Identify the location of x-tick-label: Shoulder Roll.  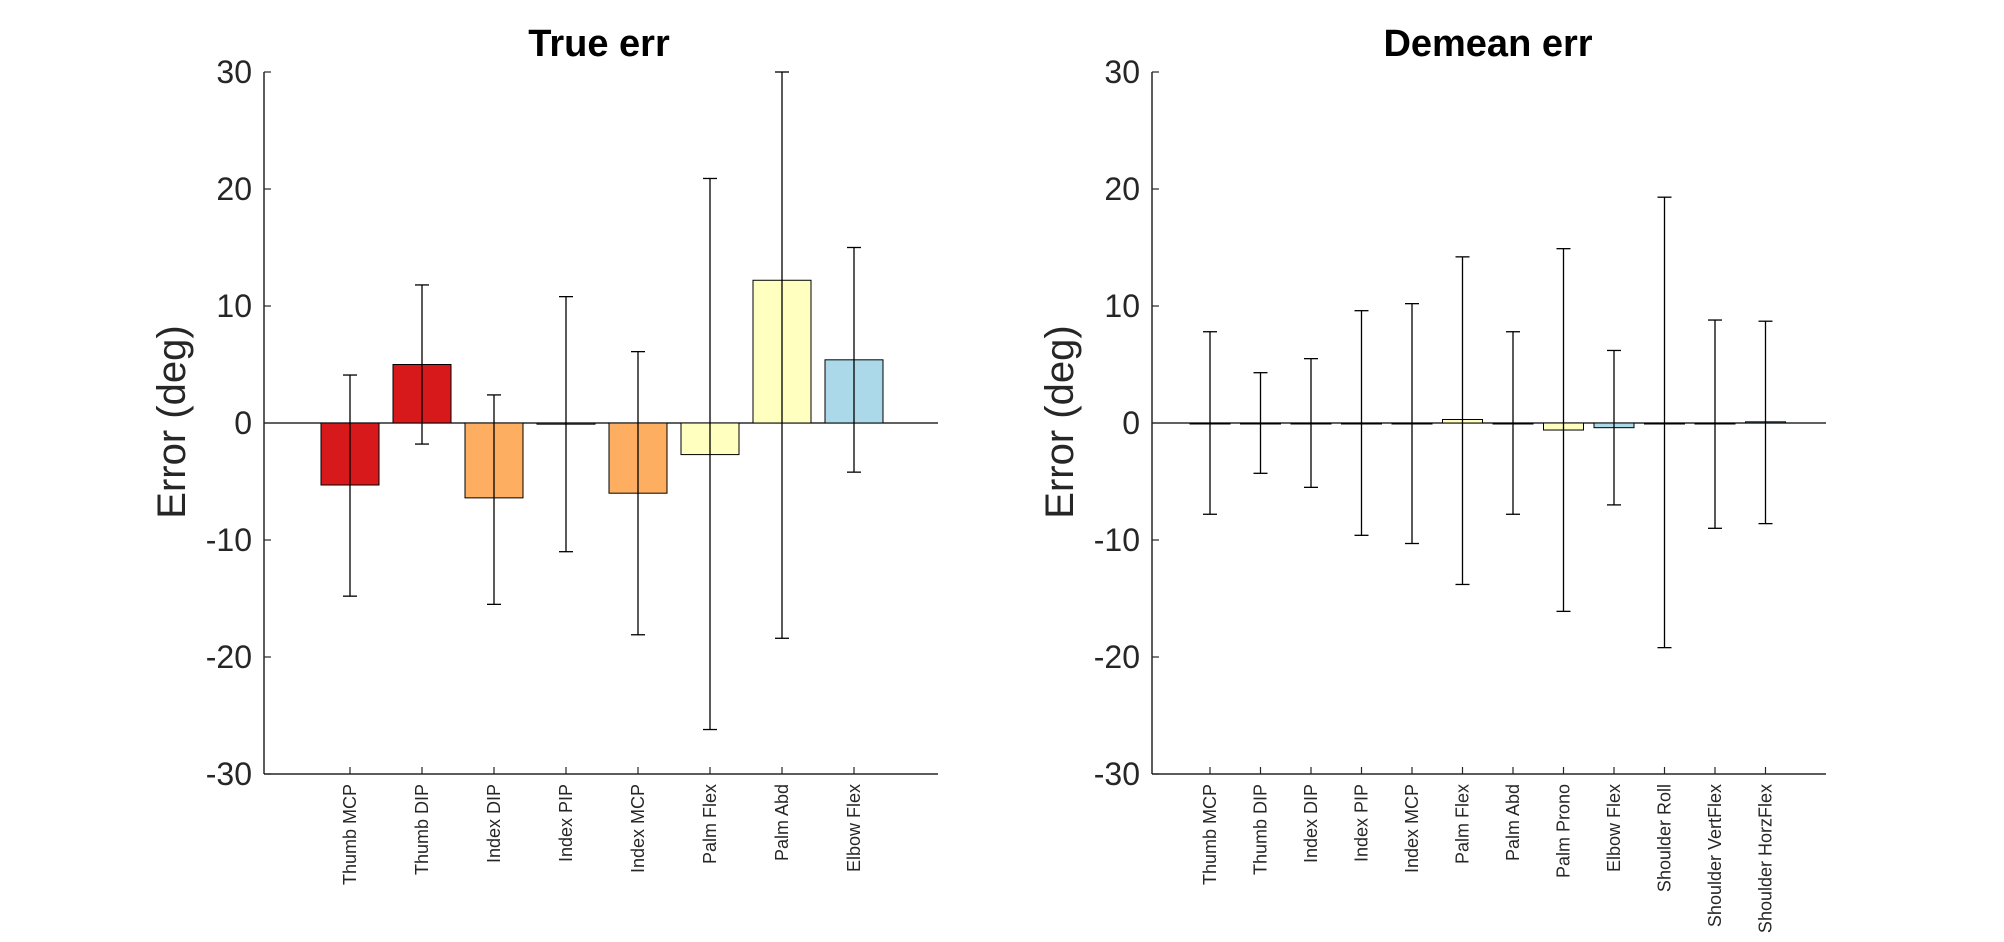
(1665, 838).